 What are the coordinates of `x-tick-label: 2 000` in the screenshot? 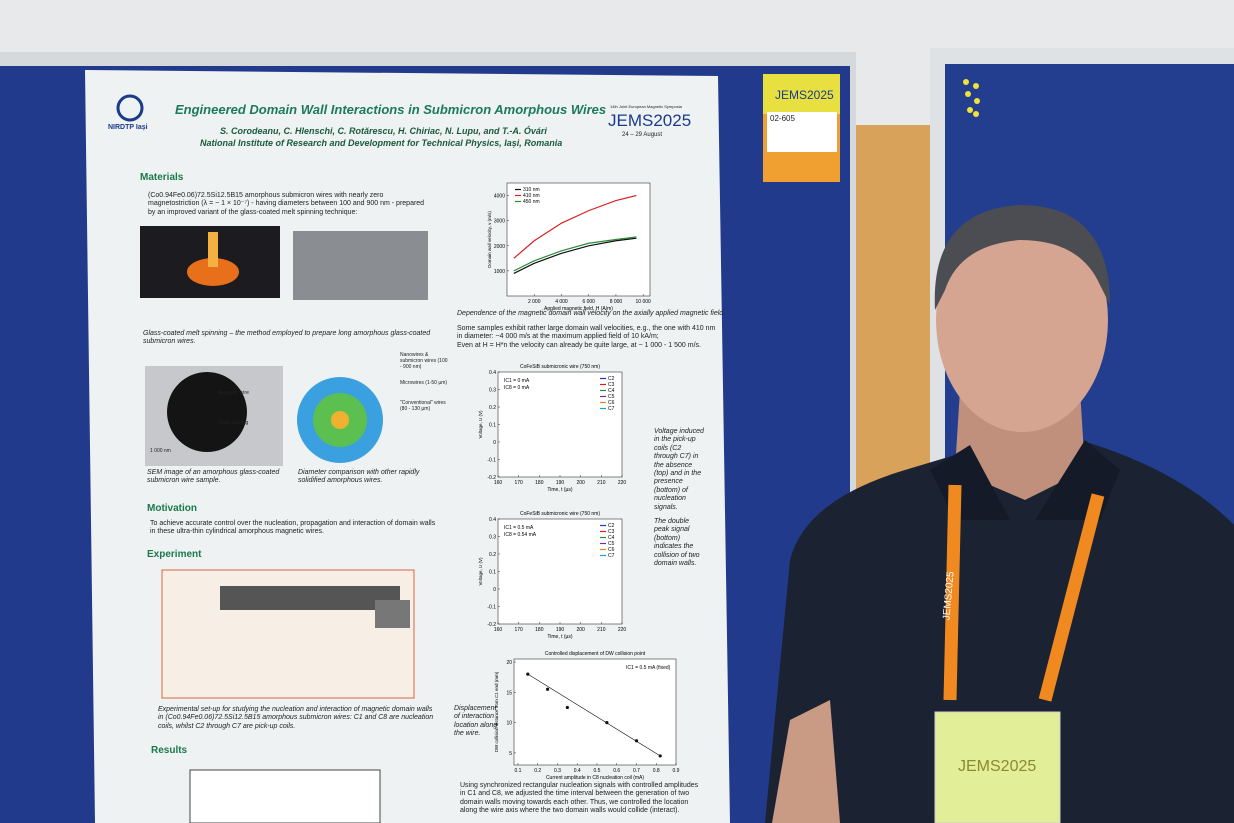 It's located at (534, 302).